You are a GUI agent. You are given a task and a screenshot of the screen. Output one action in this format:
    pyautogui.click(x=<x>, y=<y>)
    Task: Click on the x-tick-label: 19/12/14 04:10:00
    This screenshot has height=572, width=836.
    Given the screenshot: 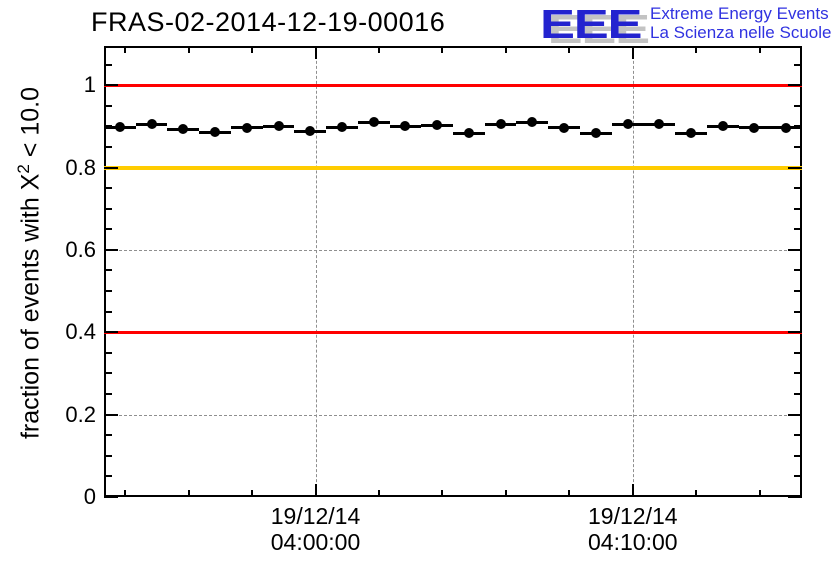 What is the action you would take?
    pyautogui.click(x=633, y=529)
    